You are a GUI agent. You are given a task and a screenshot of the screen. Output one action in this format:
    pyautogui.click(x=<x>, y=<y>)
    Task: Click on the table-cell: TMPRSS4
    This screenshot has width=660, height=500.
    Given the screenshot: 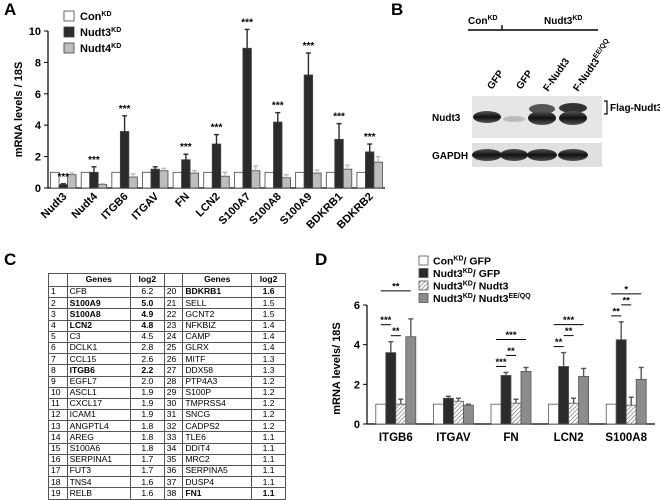 What is the action you would take?
    pyautogui.click(x=217, y=404)
    